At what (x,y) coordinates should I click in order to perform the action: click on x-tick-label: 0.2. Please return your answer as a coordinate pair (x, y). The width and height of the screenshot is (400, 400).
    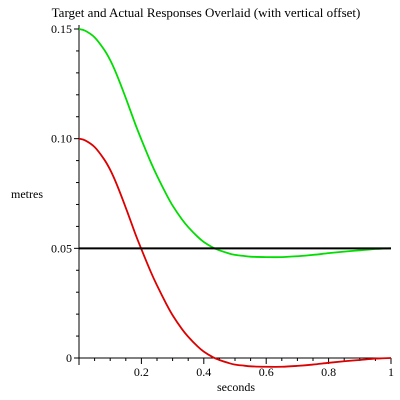
    Looking at the image, I should click on (141, 372).